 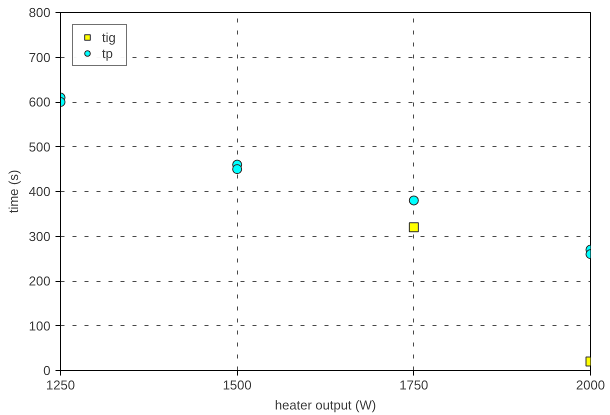 What do you see at coordinates (39, 102) in the screenshot?
I see `y-tick-label: 600` at bounding box center [39, 102].